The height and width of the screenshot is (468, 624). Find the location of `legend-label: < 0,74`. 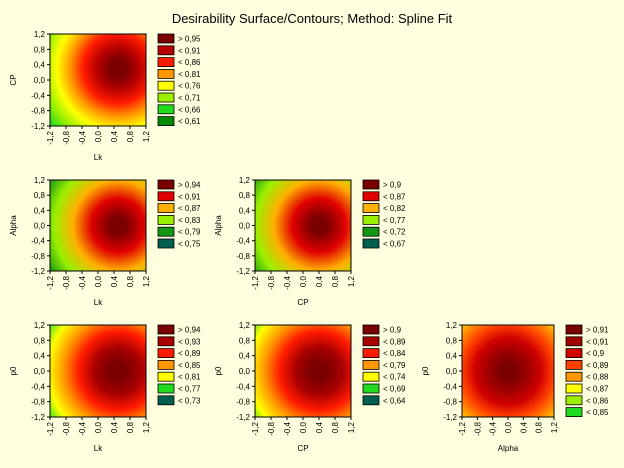

legend-label: < 0,74 is located at coordinates (394, 377).